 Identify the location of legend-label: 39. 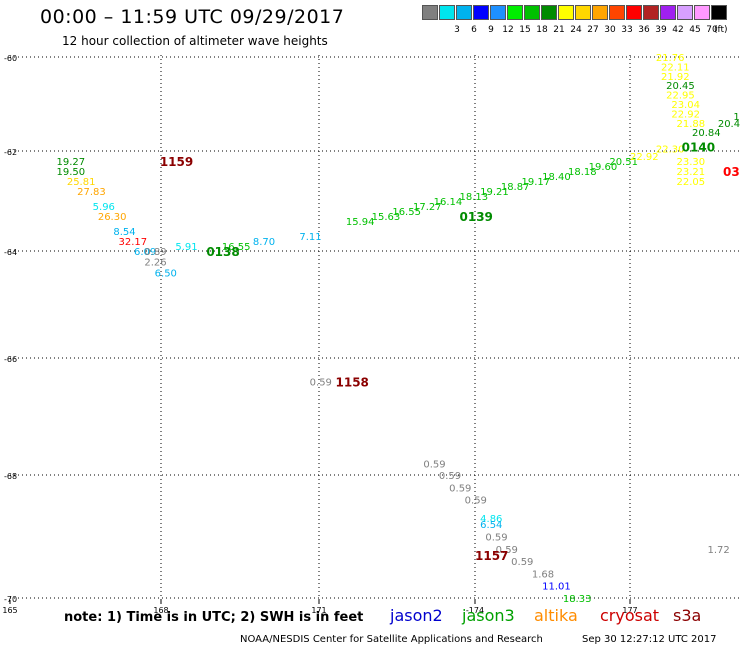
(661, 30).